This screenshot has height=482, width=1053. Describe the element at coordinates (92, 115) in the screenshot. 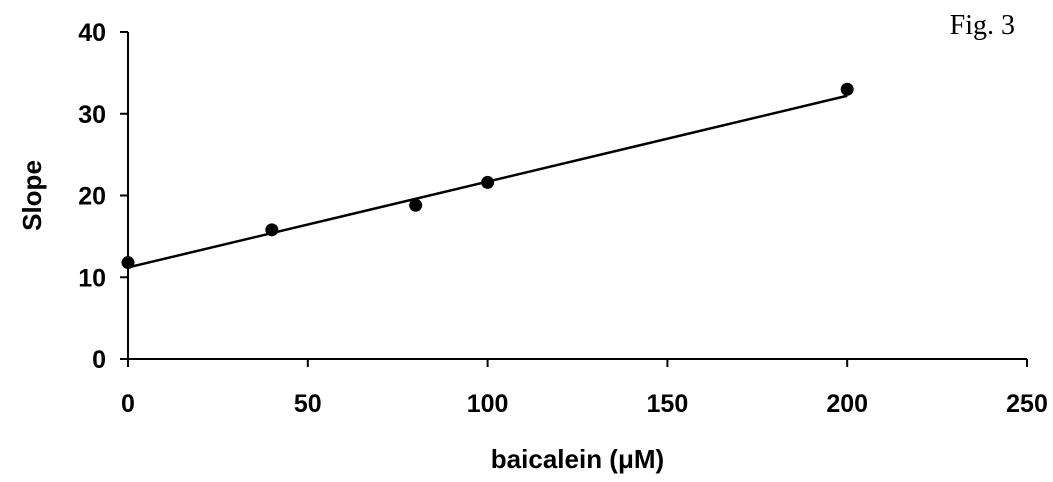

I see `y-tick-label: 30` at that location.